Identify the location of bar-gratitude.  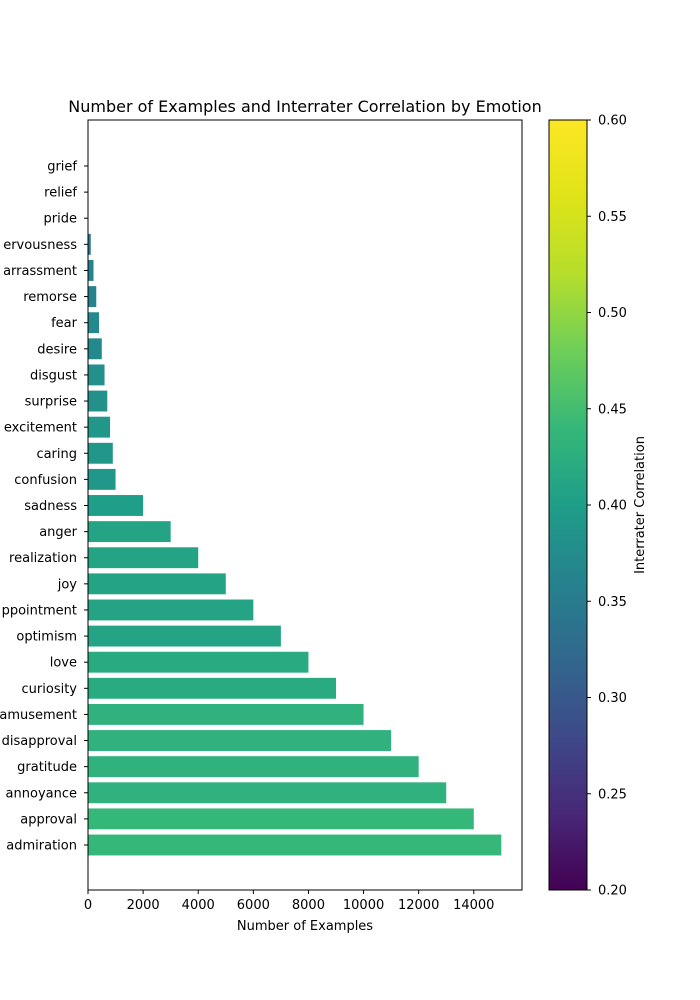
(253, 767).